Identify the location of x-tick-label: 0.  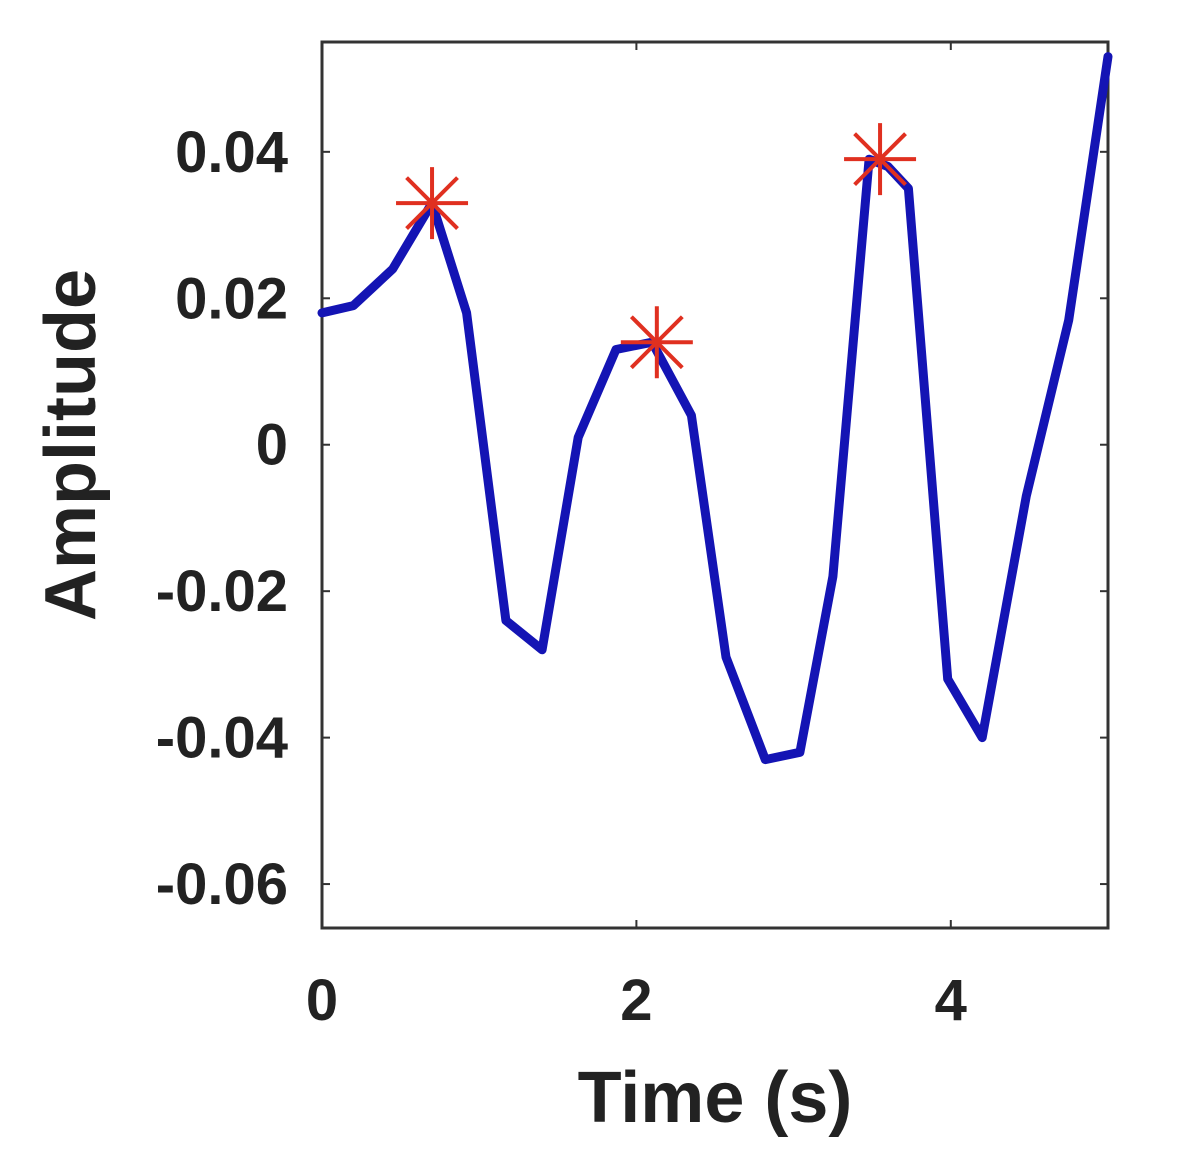
(322, 1000).